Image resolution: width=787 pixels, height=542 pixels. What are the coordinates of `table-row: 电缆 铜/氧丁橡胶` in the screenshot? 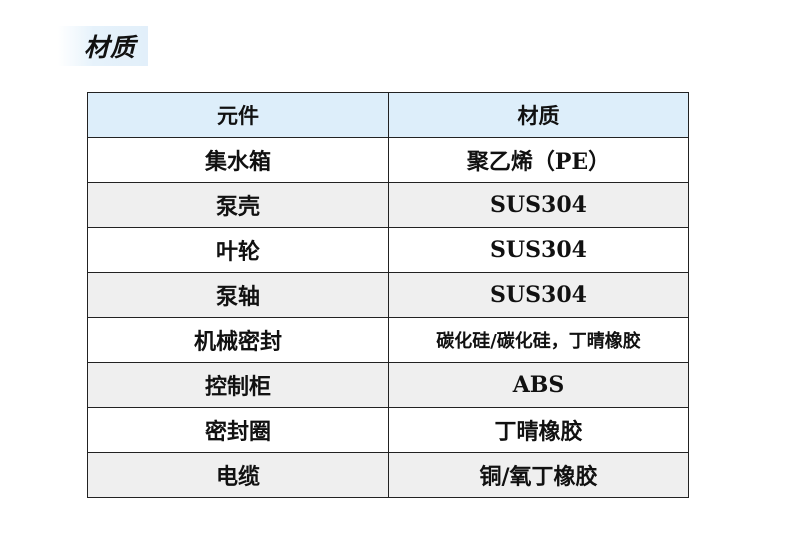 It's located at (388, 475).